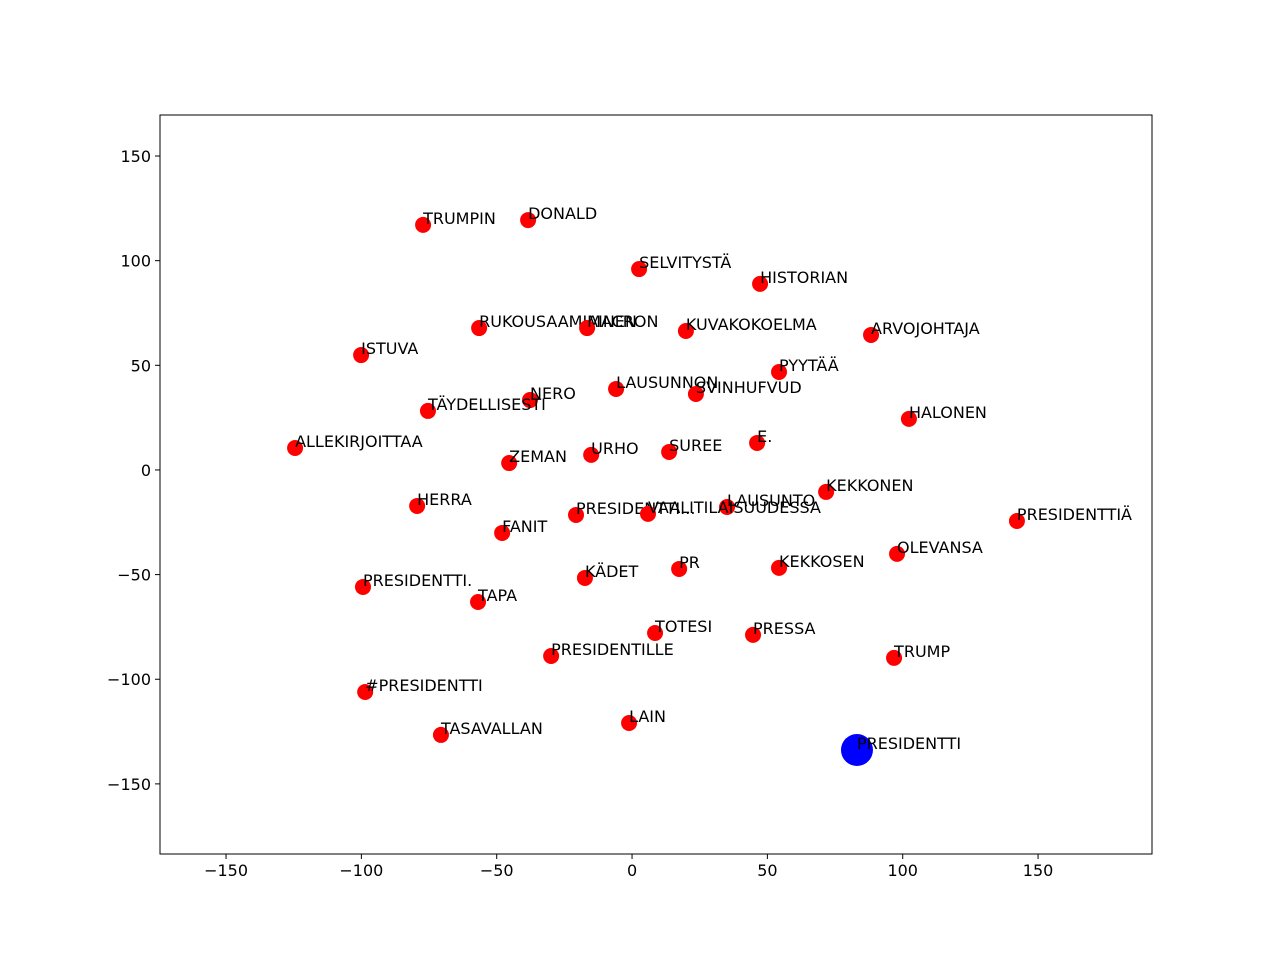 The width and height of the screenshot is (1280, 960). Describe the element at coordinates (524, 526) in the screenshot. I see `point-label: FANIT` at that location.